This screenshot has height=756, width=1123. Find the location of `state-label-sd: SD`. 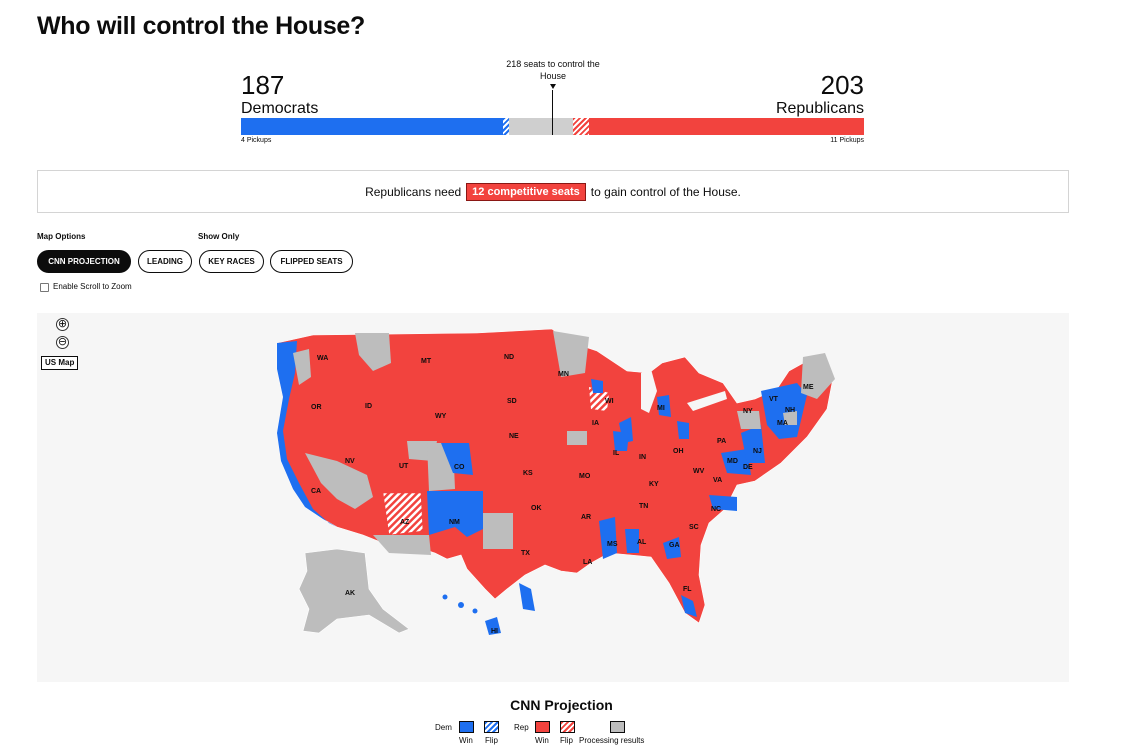

state-label-sd: SD is located at coordinates (512, 401).